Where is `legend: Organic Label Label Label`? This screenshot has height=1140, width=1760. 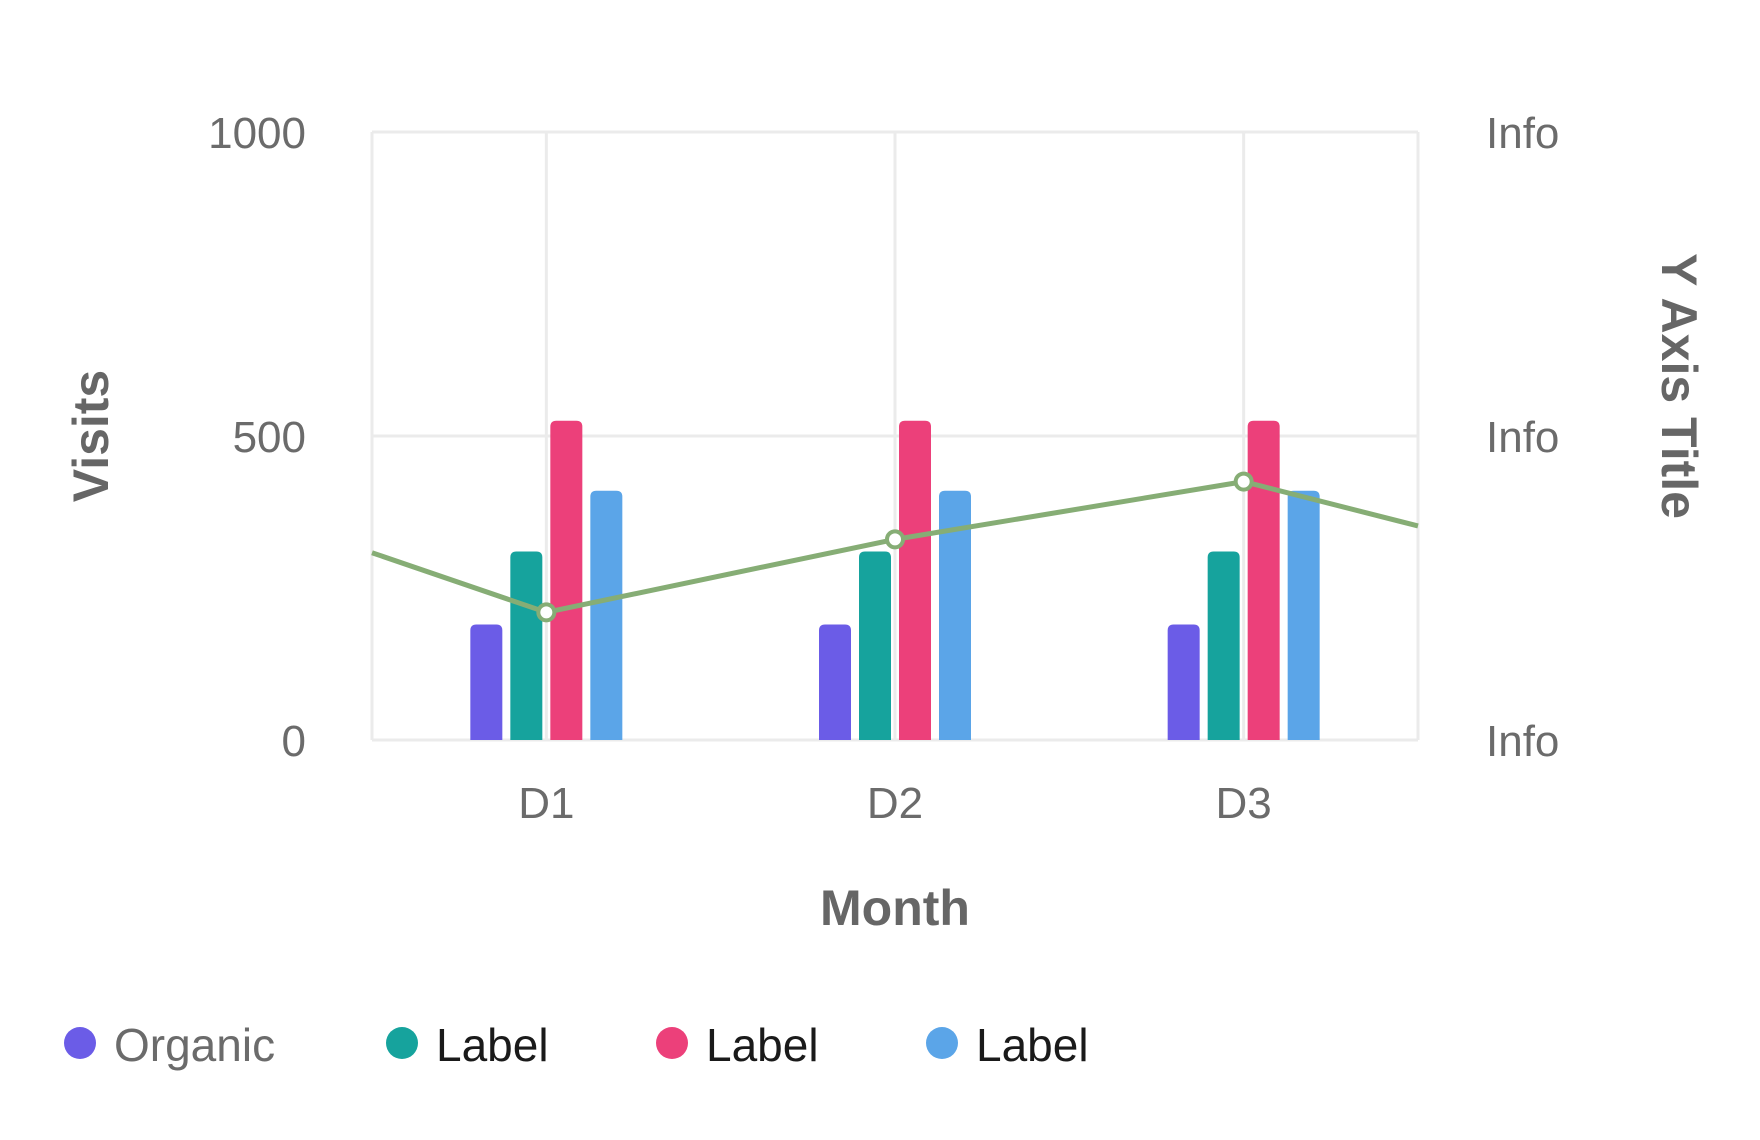
legend: Organic Label Label Label is located at coordinates (576, 1045).